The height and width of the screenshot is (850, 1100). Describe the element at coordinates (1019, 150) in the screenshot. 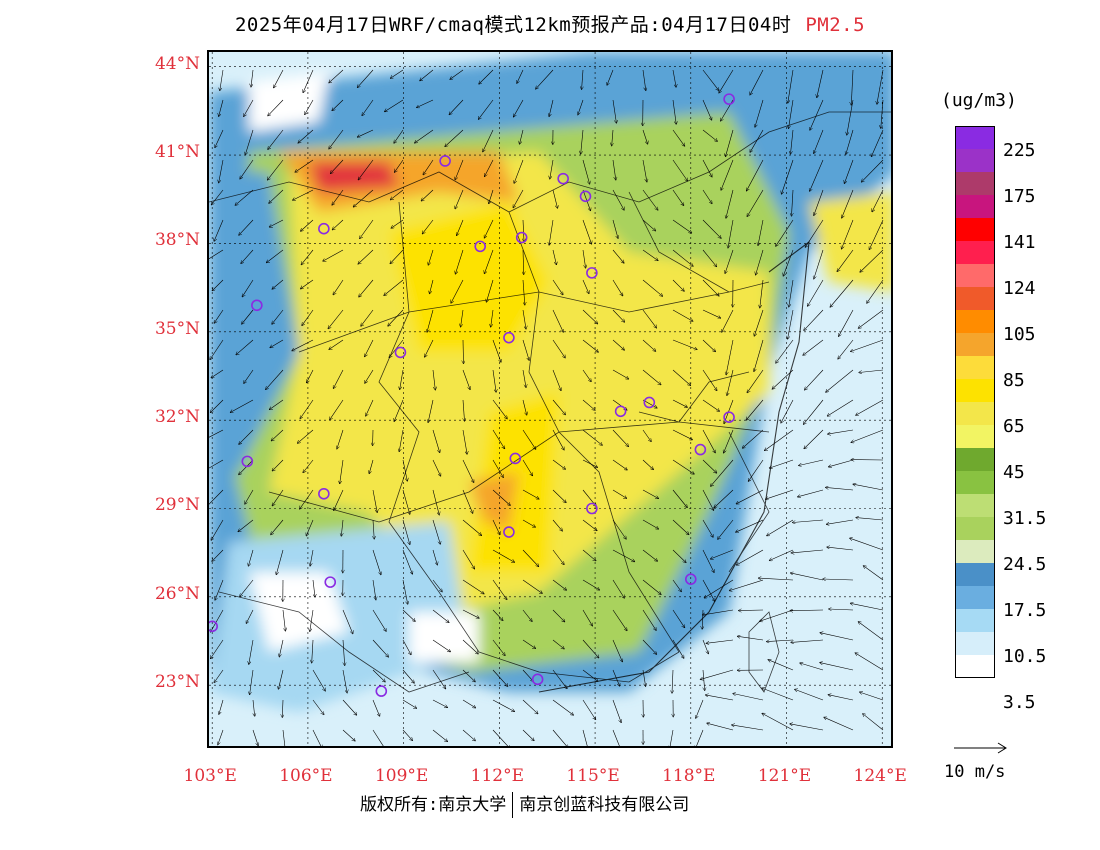

I see `legend-value-label: 225` at that location.